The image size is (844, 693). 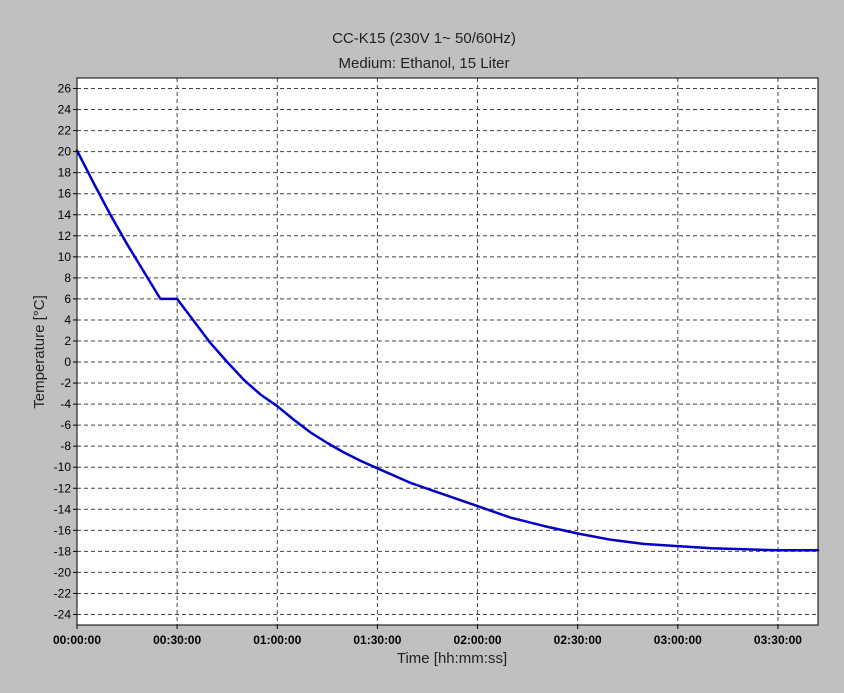 What do you see at coordinates (478, 640) in the screenshot?
I see `x-tick-label: 02:00:00` at bounding box center [478, 640].